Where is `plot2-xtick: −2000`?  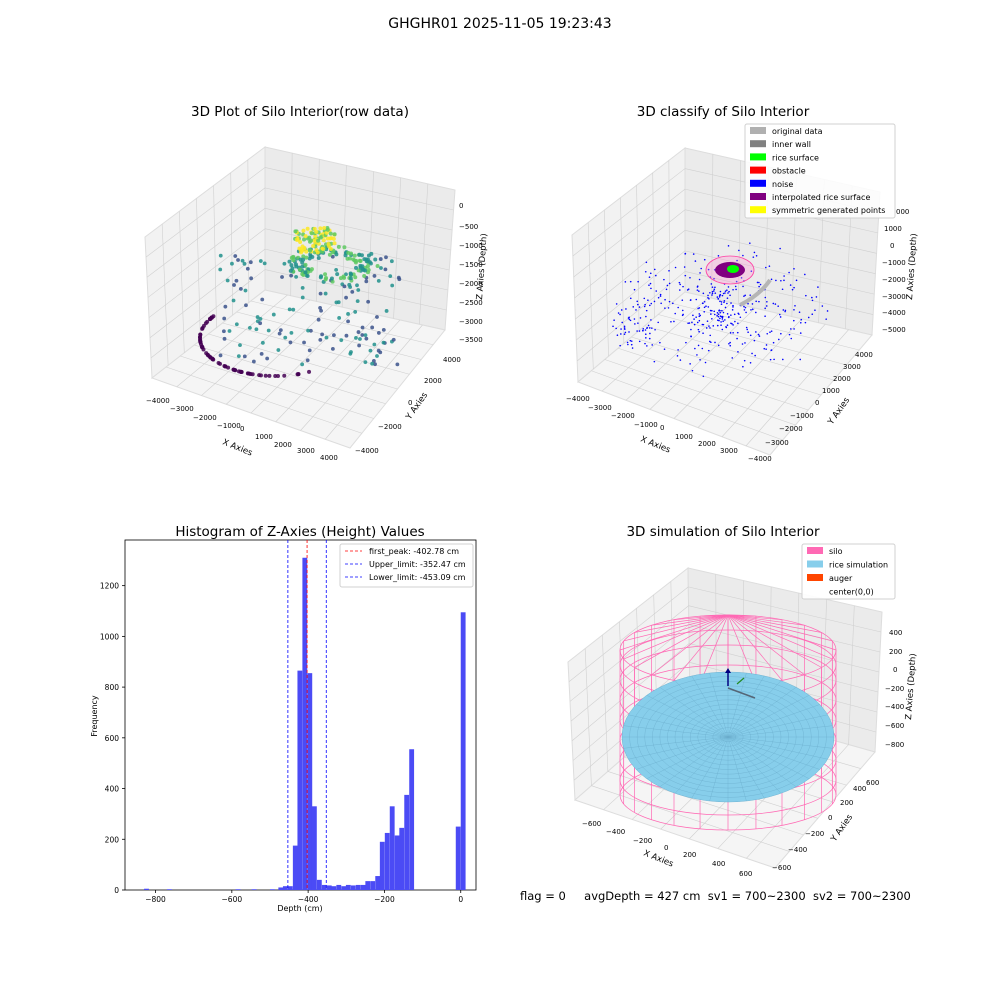 plot2-xtick: −2000 is located at coordinates (623, 416).